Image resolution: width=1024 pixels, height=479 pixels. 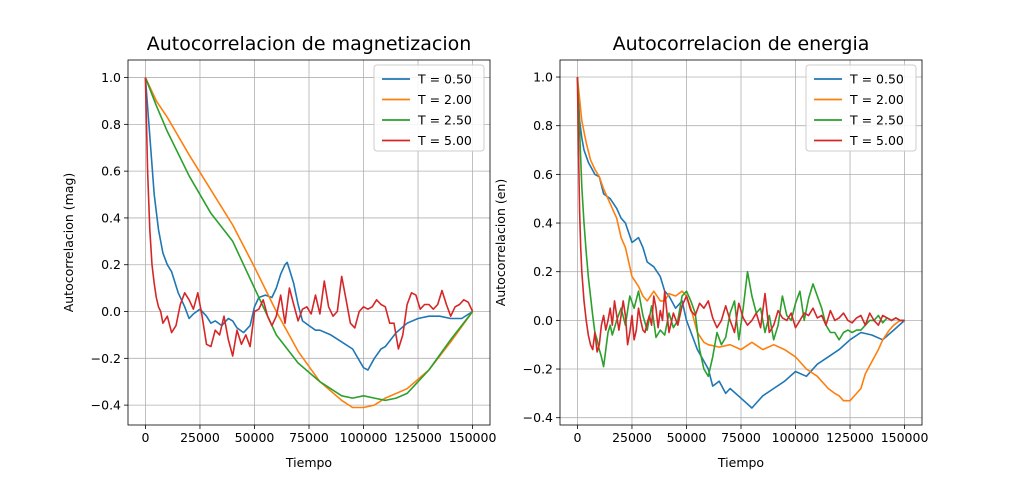 What do you see at coordinates (741, 44) in the screenshot?
I see `chart-title: Autocorrelacion de energia` at bounding box center [741, 44].